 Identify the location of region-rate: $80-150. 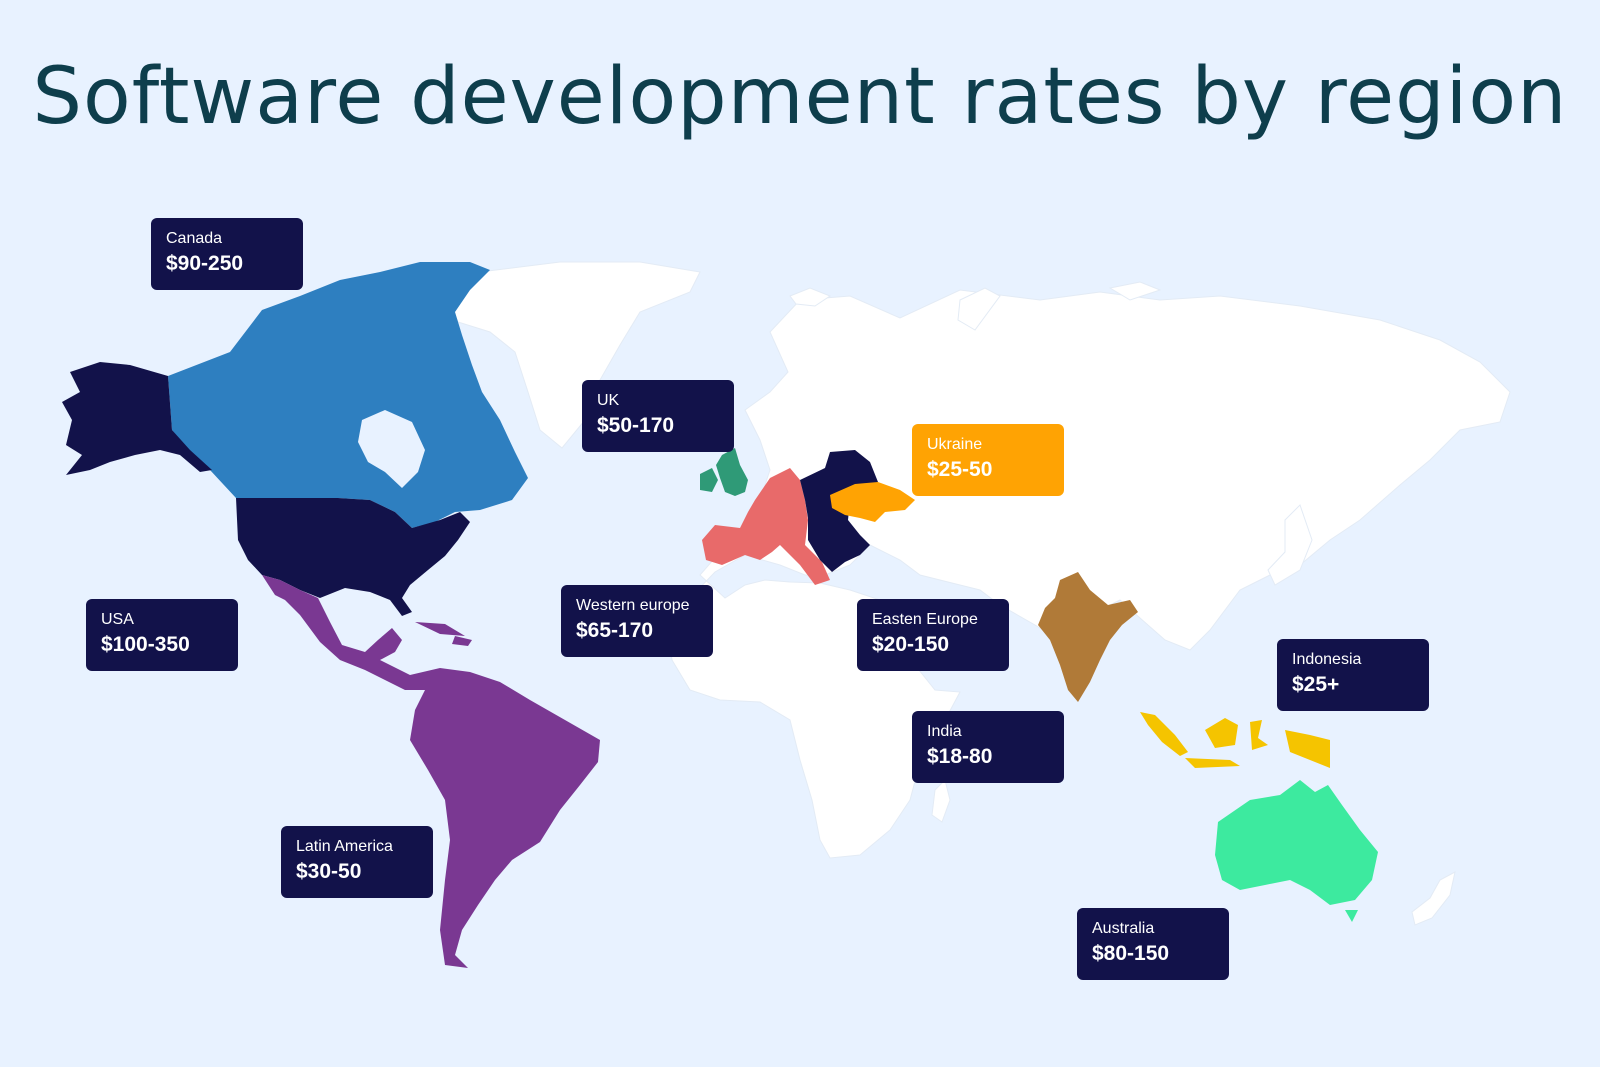
(1131, 953).